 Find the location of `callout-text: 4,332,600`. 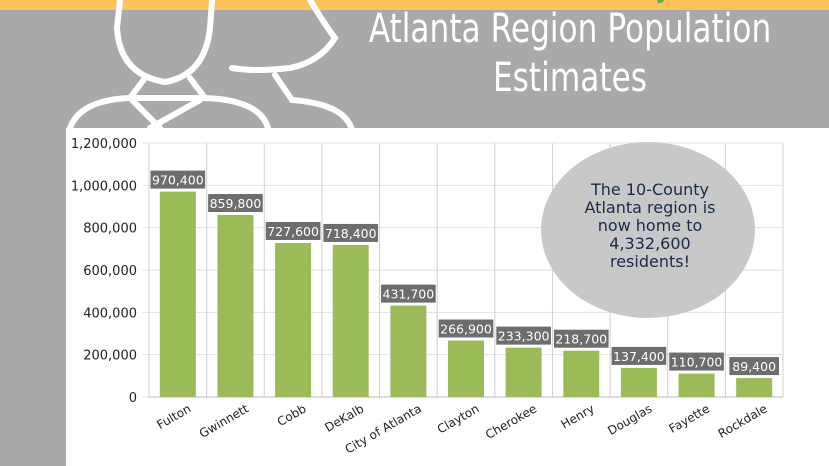

callout-text: 4,332,600 is located at coordinates (649, 243).